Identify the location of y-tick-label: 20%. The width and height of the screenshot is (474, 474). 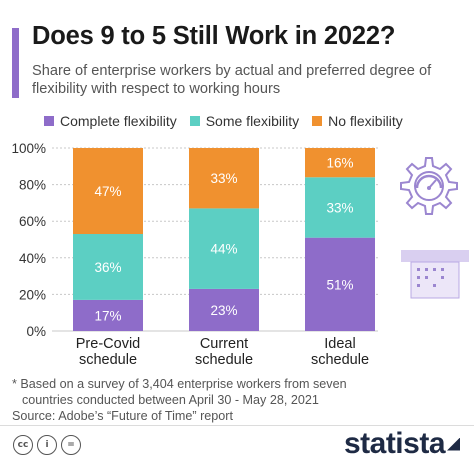
(32, 294).